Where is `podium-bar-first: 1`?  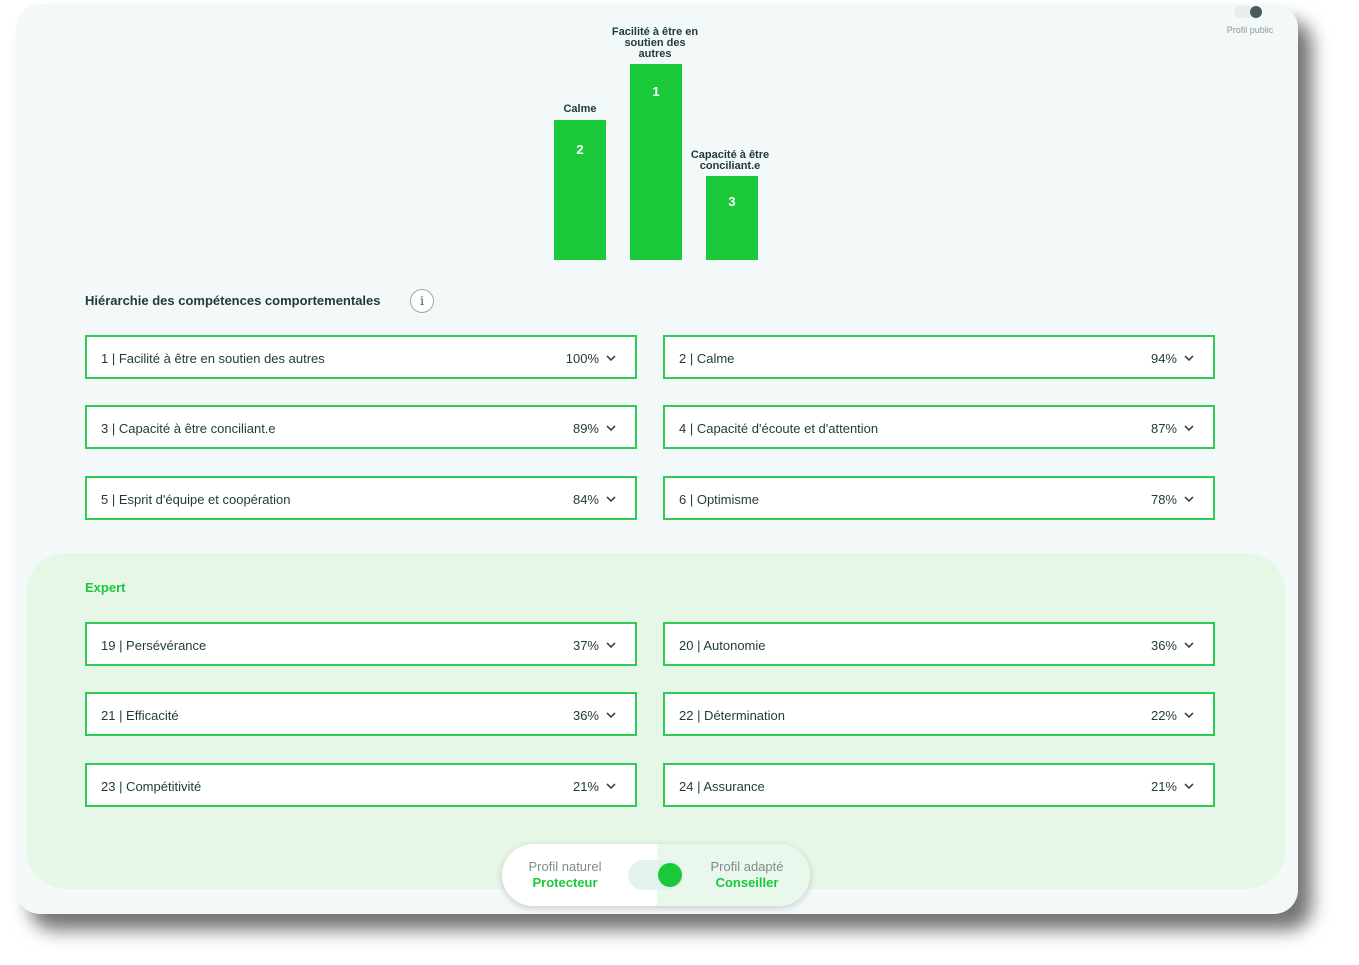
podium-bar-first: 1 is located at coordinates (656, 162).